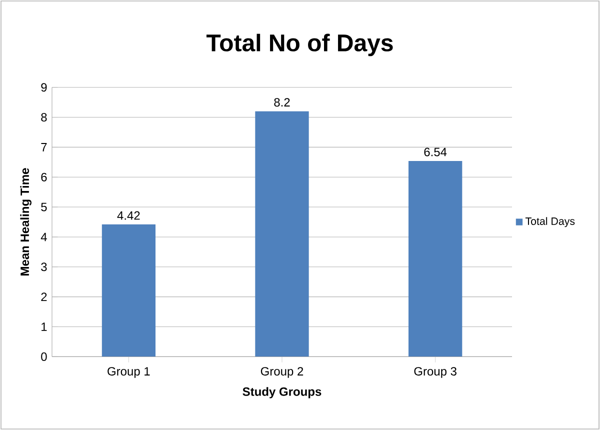  What do you see at coordinates (435, 372) in the screenshot?
I see `x-tick-label: Group 3` at bounding box center [435, 372].